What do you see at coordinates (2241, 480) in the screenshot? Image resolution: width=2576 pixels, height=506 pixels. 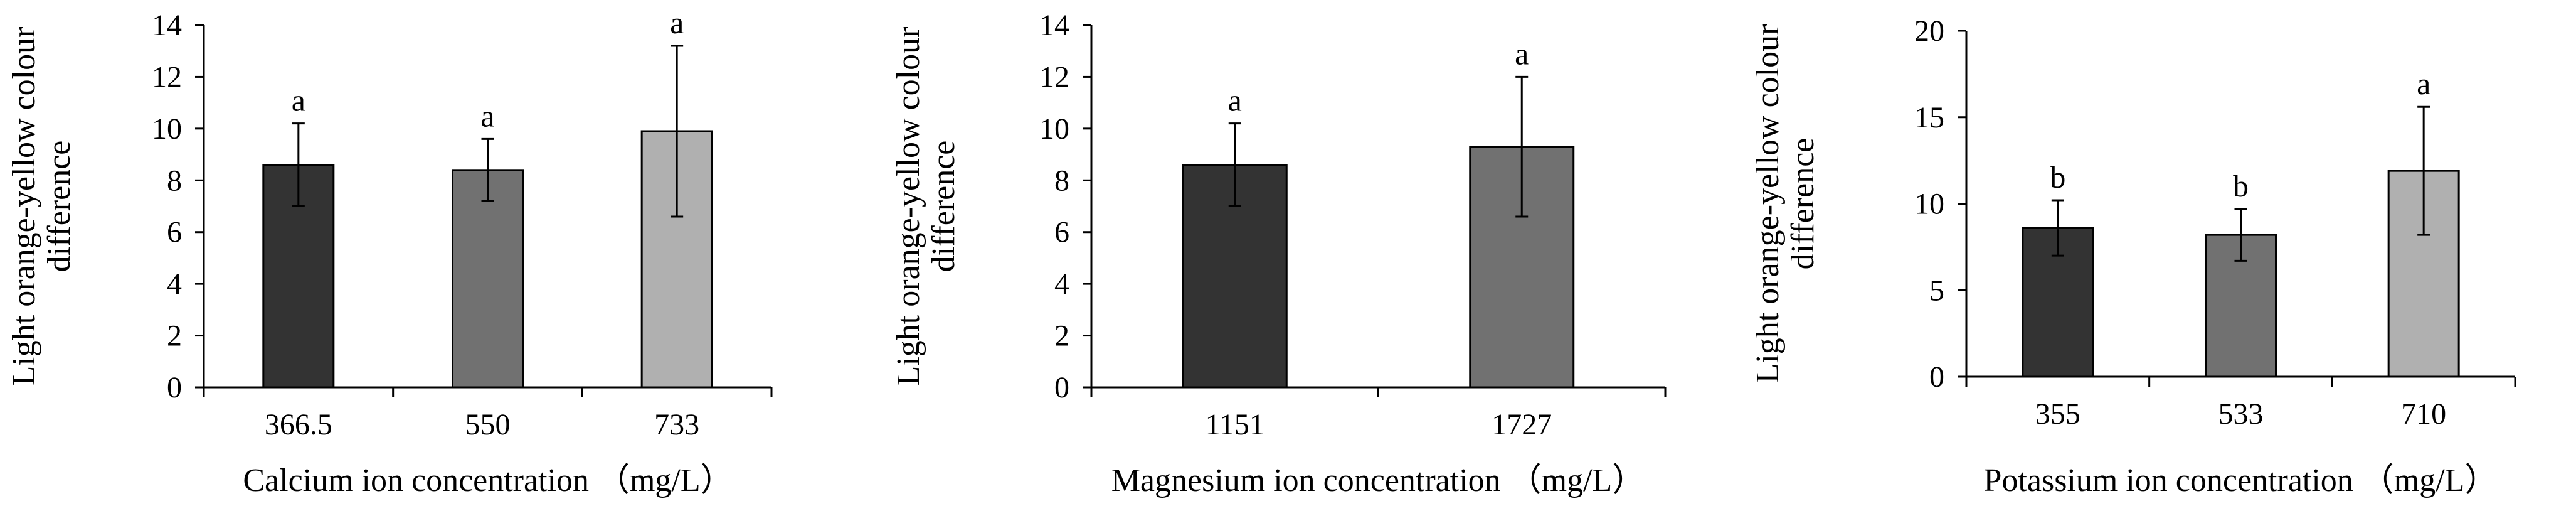 I see `x-axis-title: Potassium ion concentration （mg/L）` at bounding box center [2241, 480].